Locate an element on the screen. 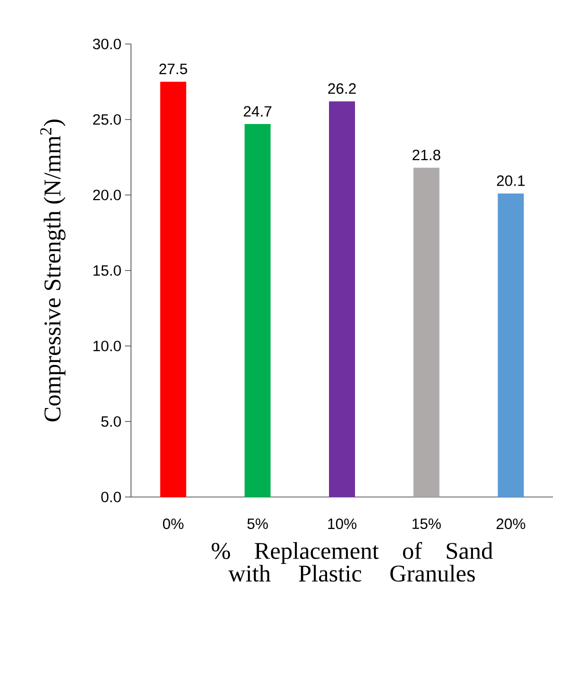  x-tick-label: 10% is located at coordinates (342, 524).